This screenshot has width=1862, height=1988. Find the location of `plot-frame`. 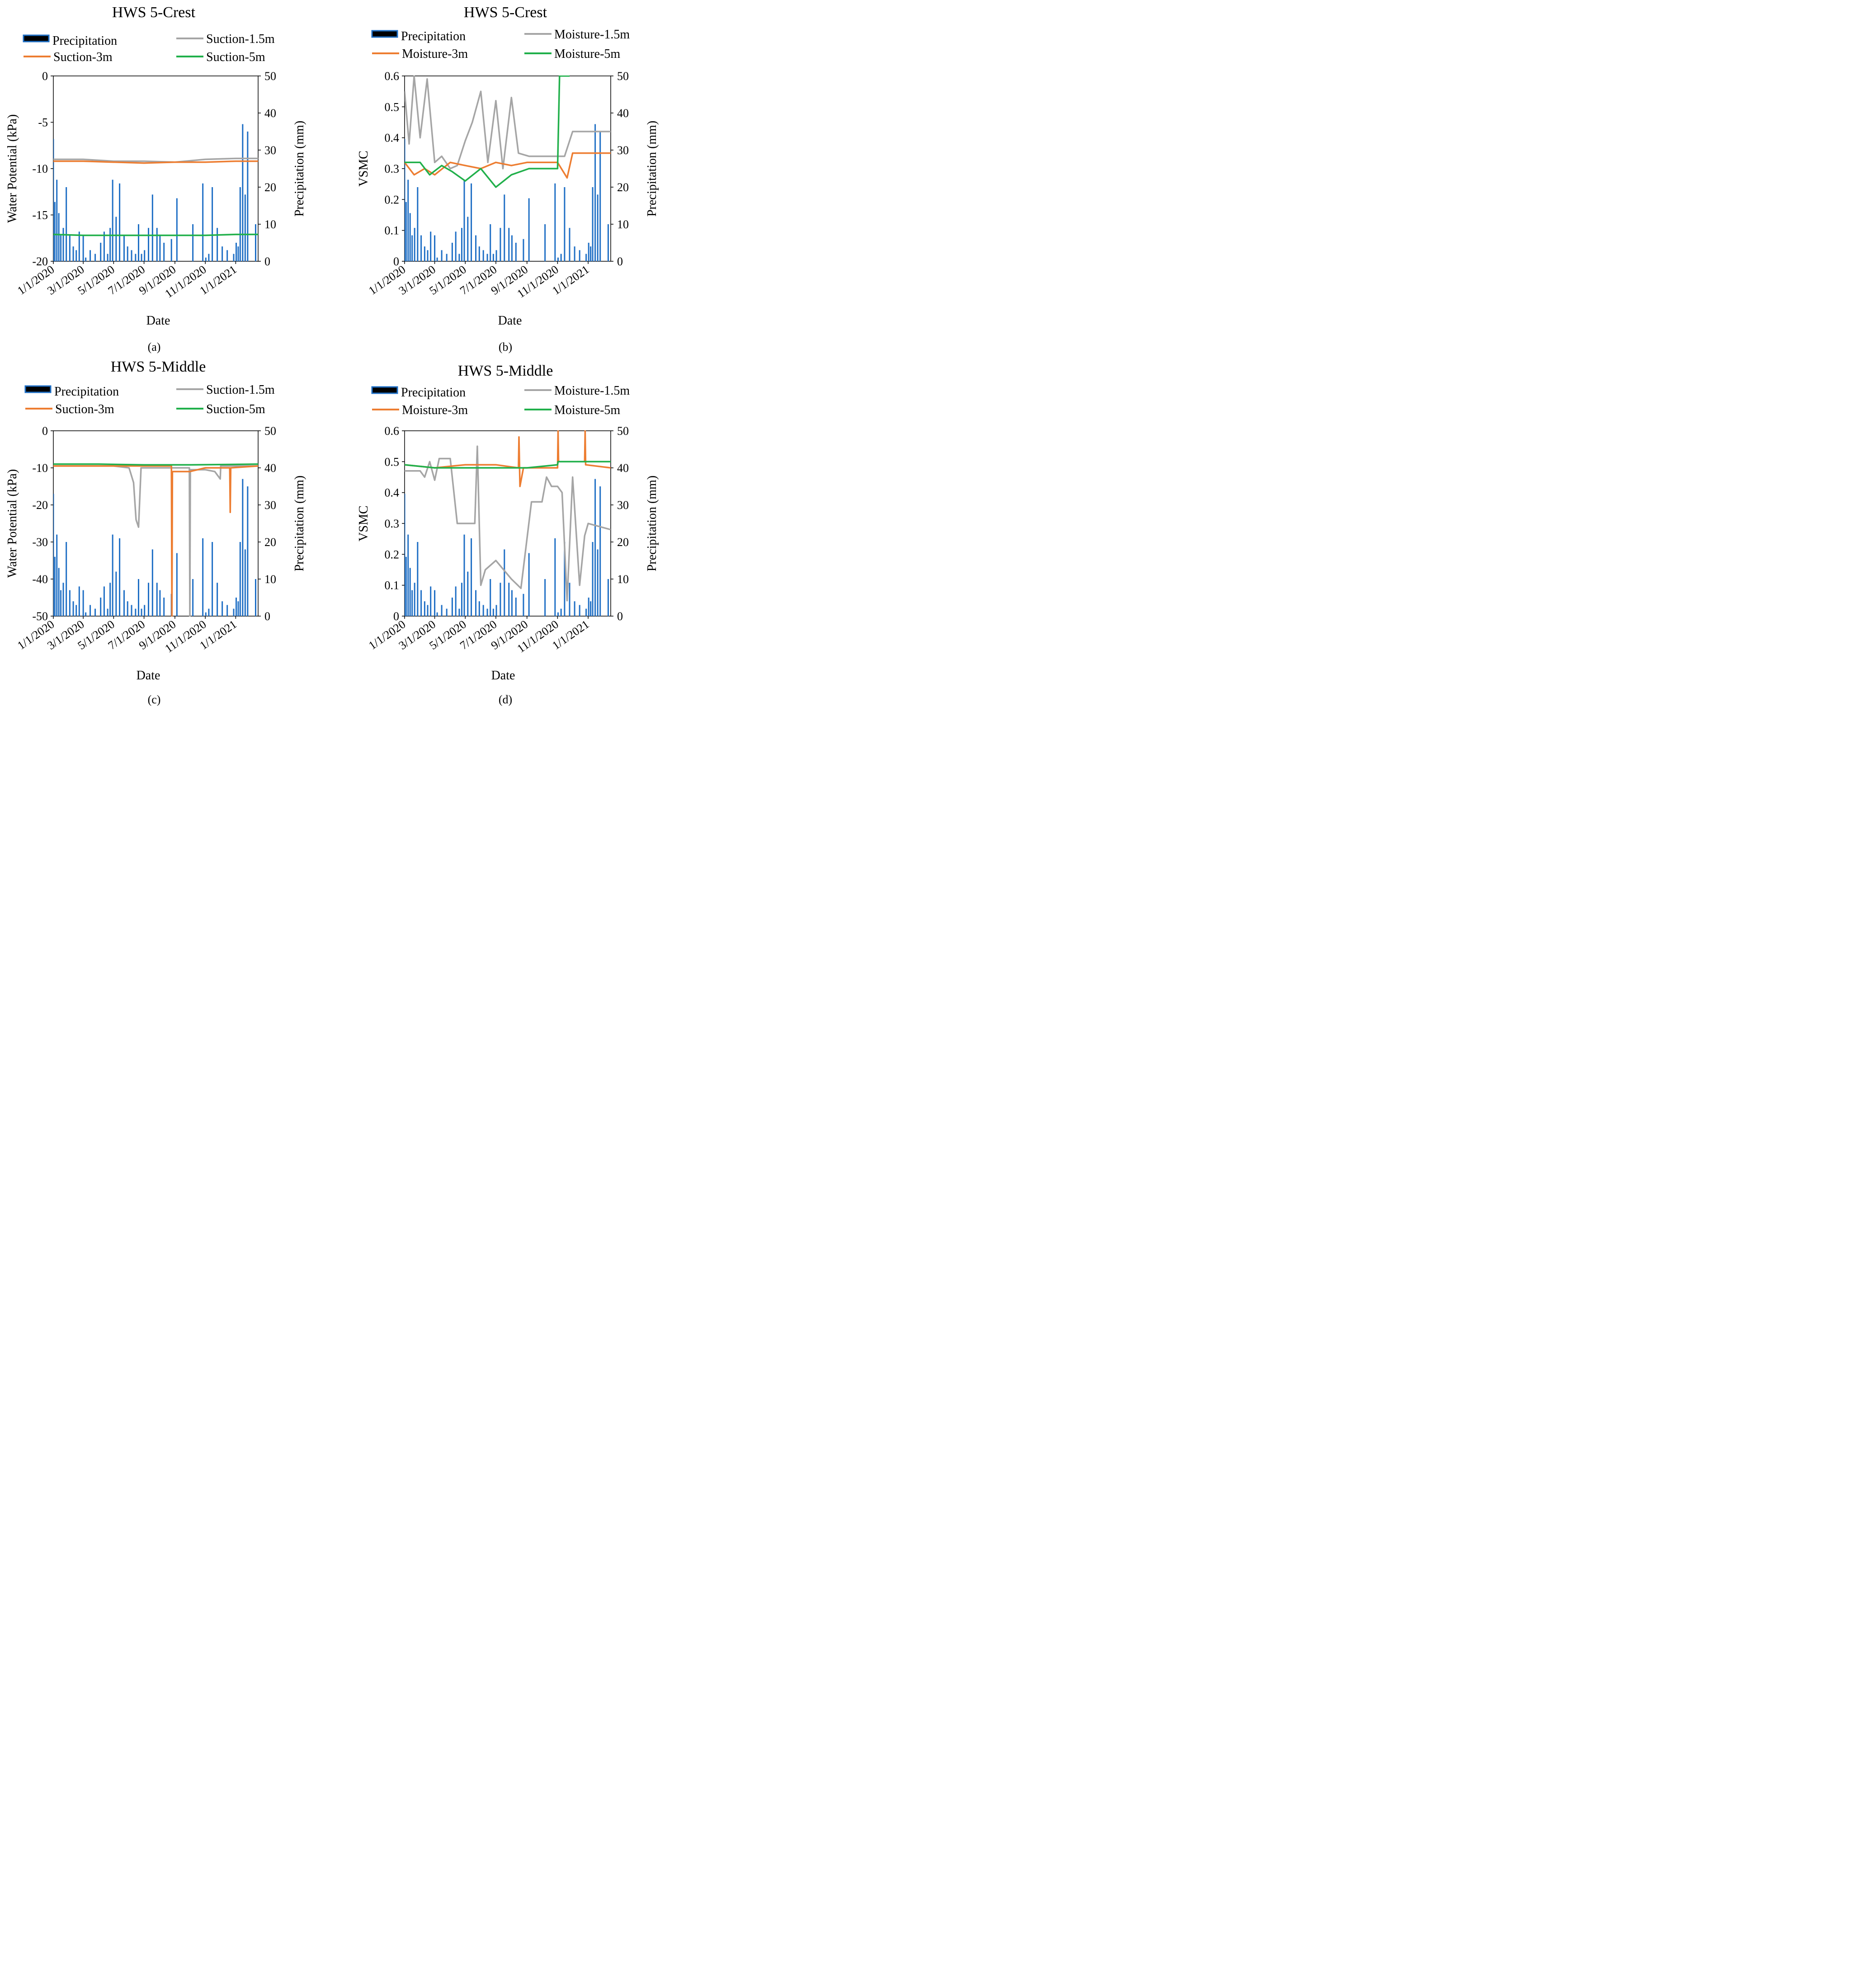

plot-frame is located at coordinates (156, 168).